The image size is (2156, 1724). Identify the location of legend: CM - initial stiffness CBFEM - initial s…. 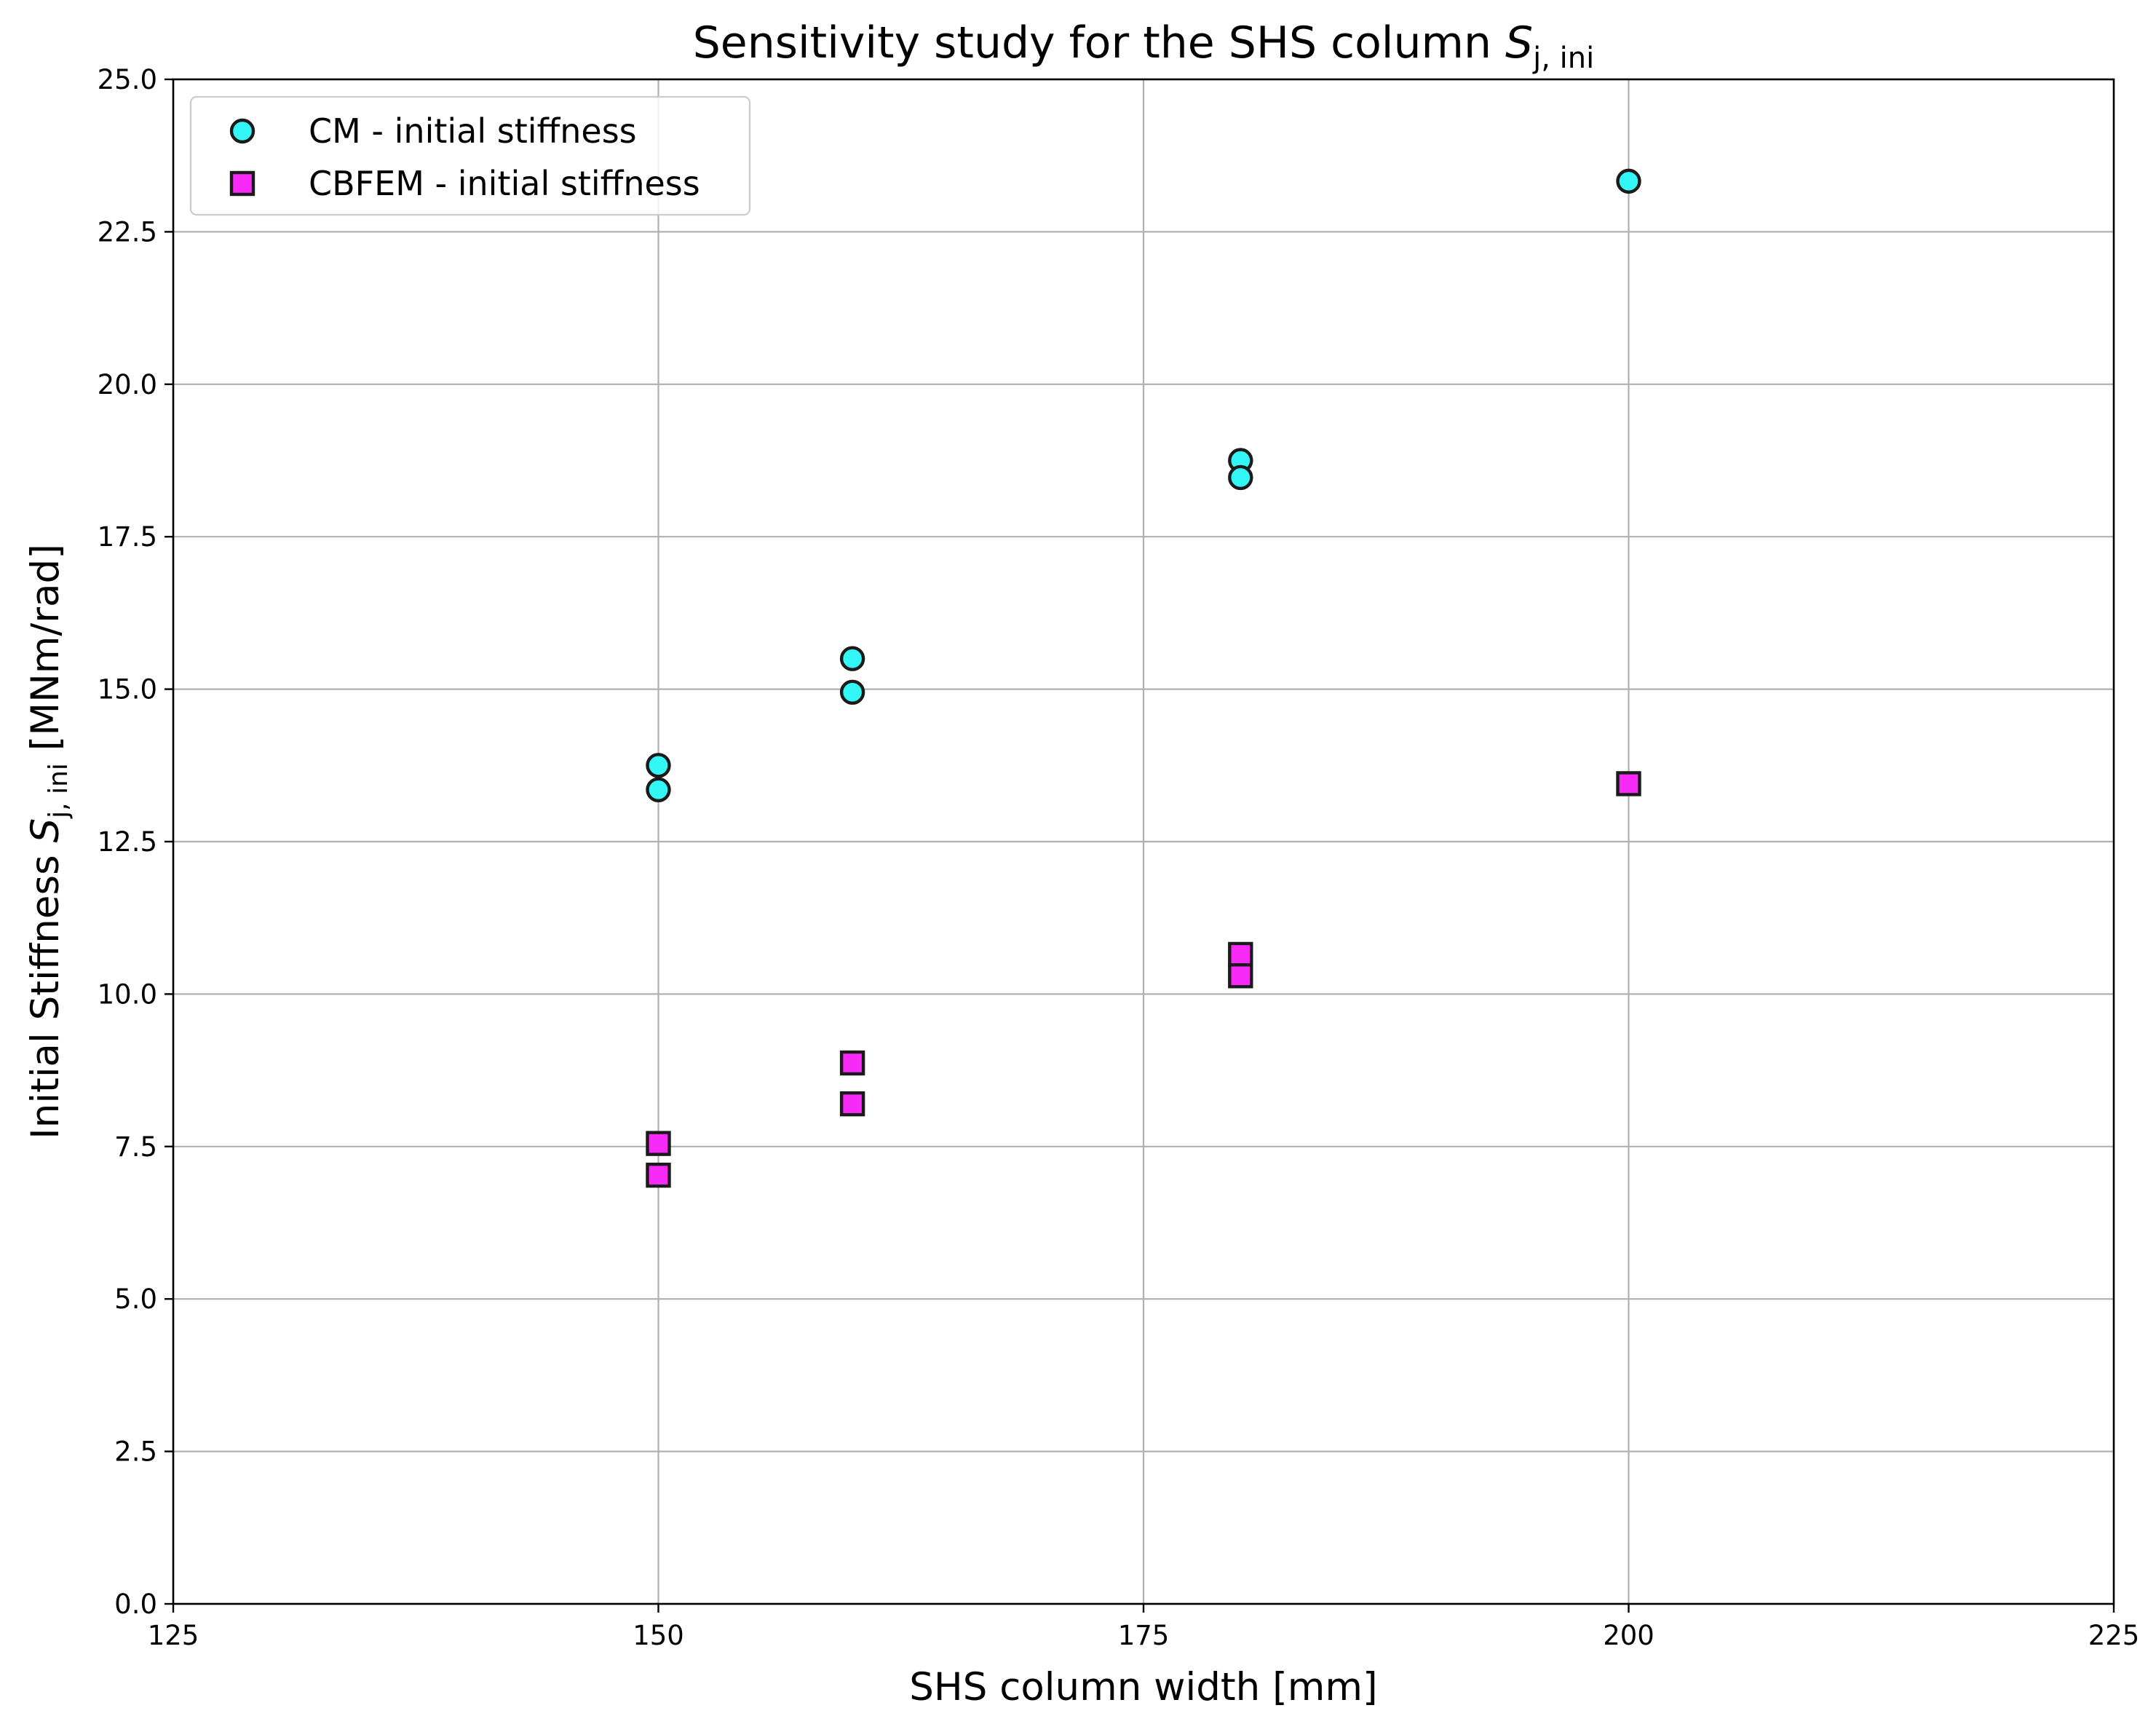
(470, 155).